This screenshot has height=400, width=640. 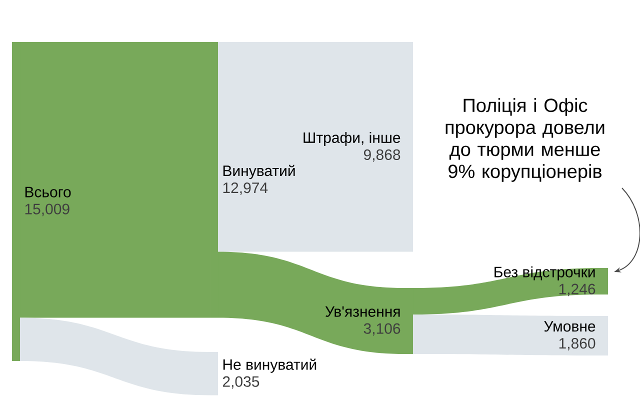 What do you see at coordinates (269, 365) in the screenshot?
I see `category-label: Не винуватий` at bounding box center [269, 365].